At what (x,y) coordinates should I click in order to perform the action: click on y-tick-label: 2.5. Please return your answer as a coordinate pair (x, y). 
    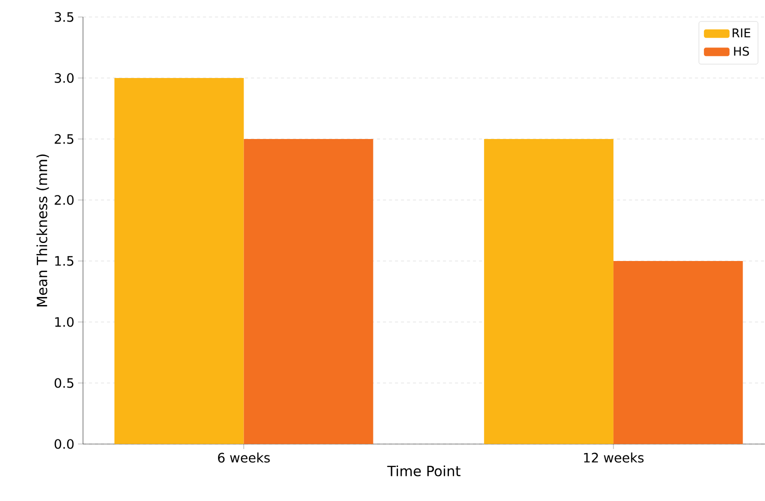
    Looking at the image, I should click on (64, 139).